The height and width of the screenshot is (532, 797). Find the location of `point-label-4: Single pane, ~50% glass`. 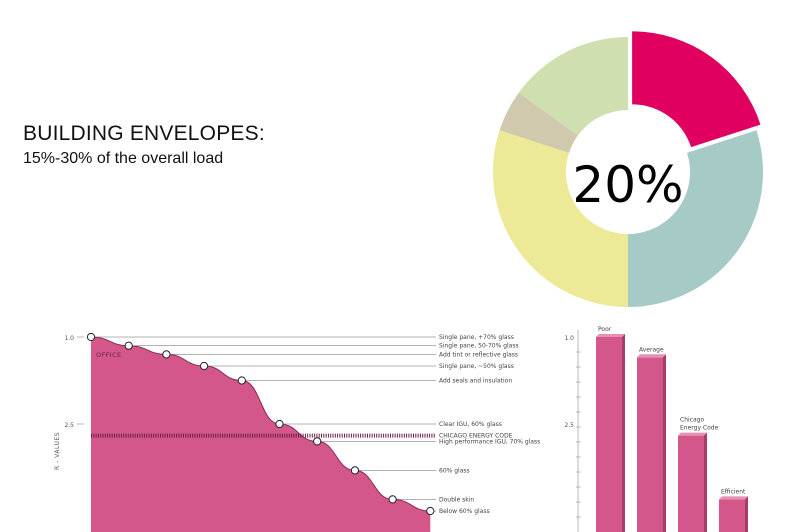

point-label-4: Single pane, ~50% glass is located at coordinates (476, 366).